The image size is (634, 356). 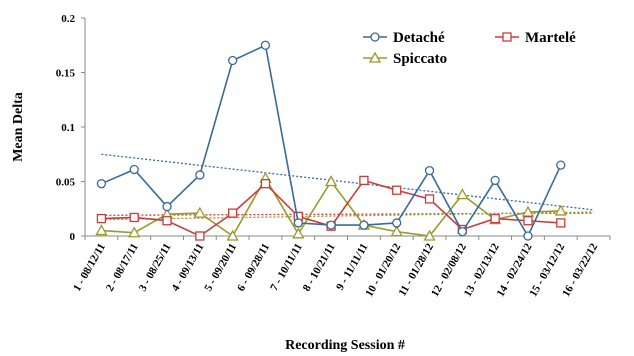 What do you see at coordinates (420, 59) in the screenshot?
I see `legend-label: Spiccato` at bounding box center [420, 59].